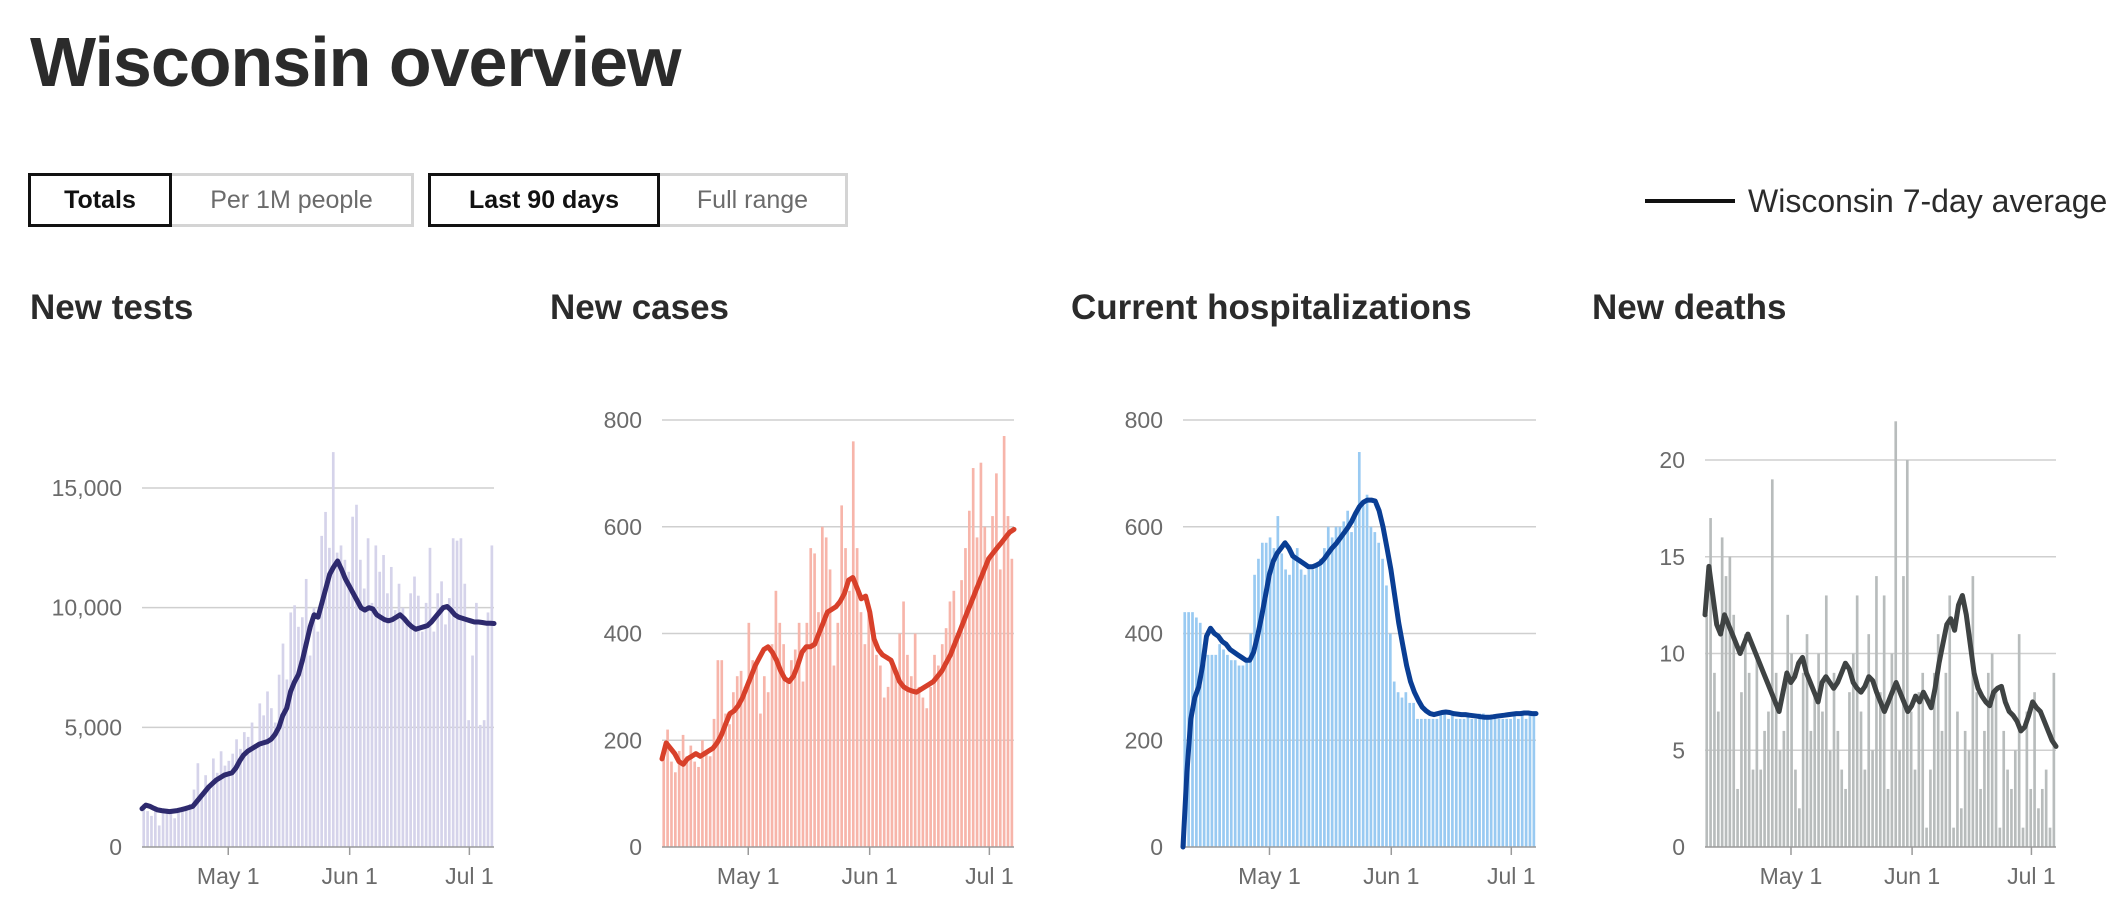 The height and width of the screenshot is (910, 2118). What do you see at coordinates (1672, 654) in the screenshot?
I see `y-tick-label: 10` at bounding box center [1672, 654].